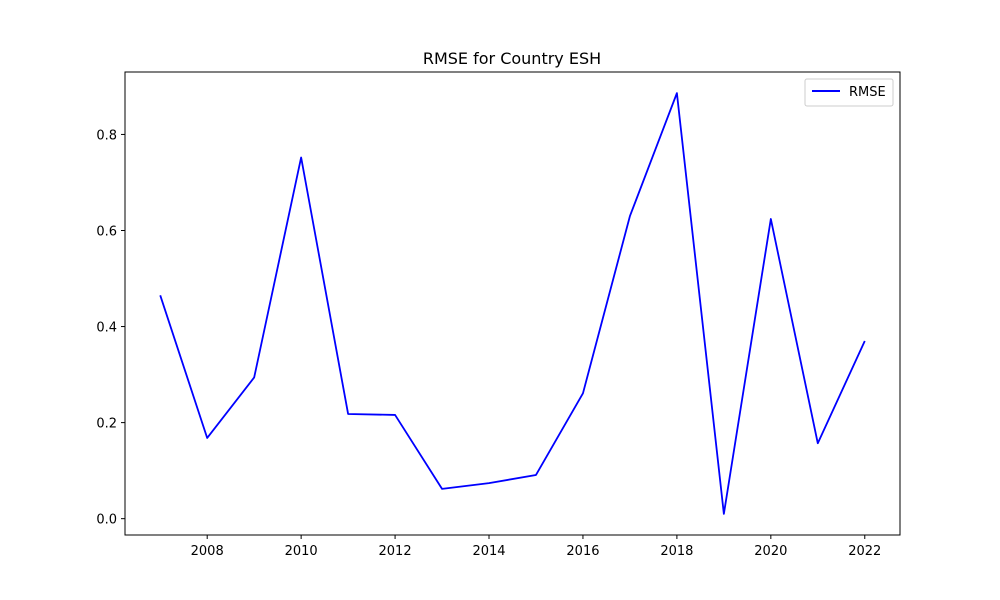 The image size is (1000, 600). I want to click on y-tick-label: 0.8, so click(106, 135).